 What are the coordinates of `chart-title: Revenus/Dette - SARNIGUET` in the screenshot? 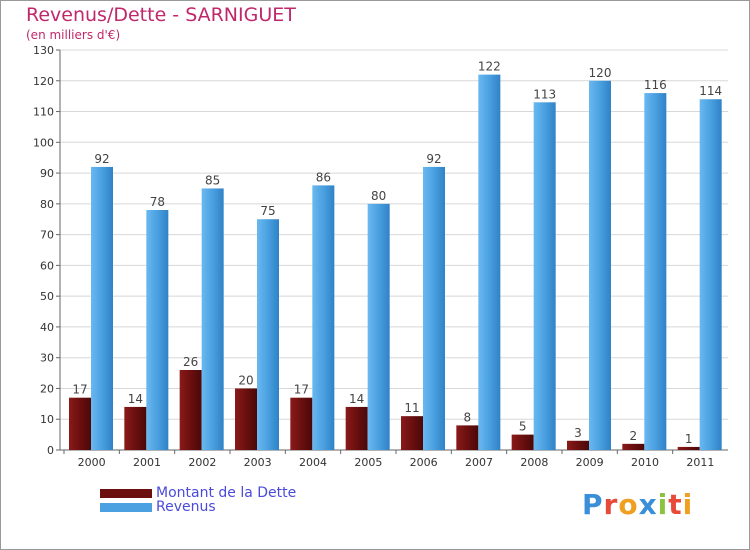 It's located at (161, 15).